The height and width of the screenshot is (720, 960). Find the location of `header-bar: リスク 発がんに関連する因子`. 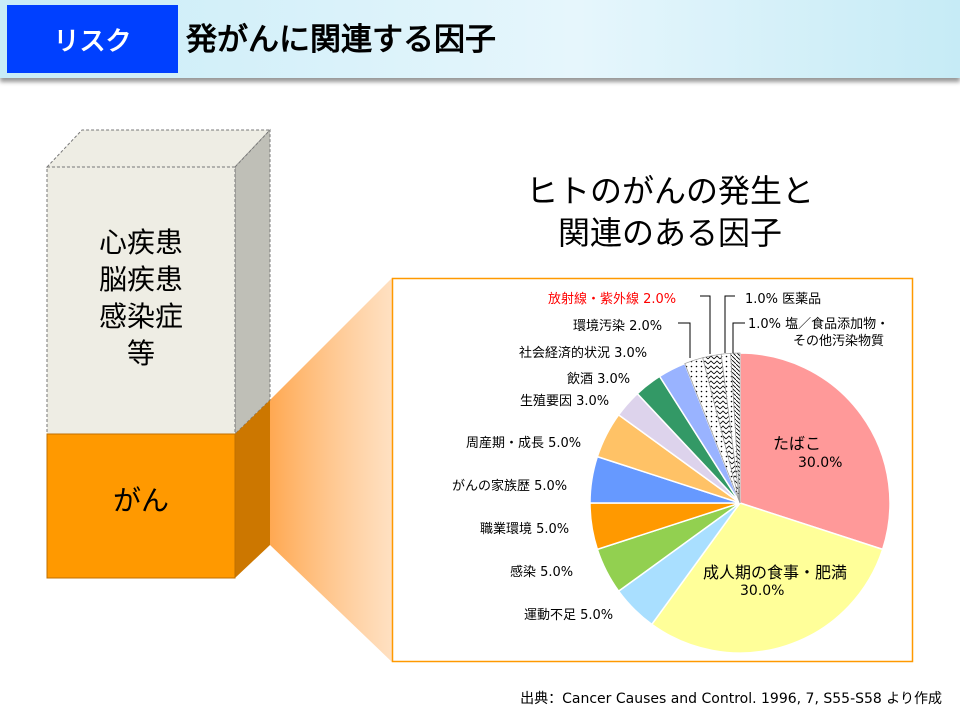

header-bar: リスク 発がんに関連する因子 is located at coordinates (480, 39).